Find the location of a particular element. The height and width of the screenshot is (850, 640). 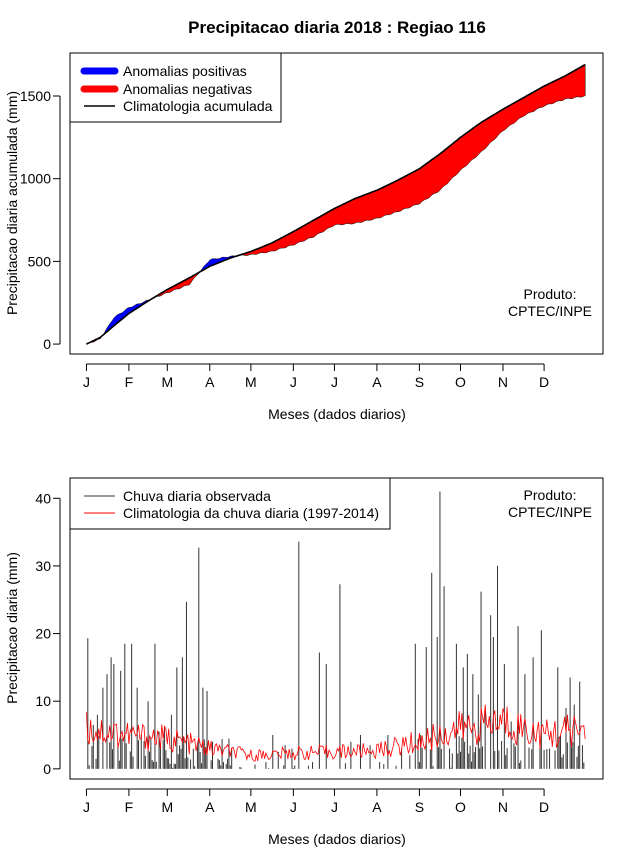

legend-observed-label: Chuva diaria observada is located at coordinates (197, 496).